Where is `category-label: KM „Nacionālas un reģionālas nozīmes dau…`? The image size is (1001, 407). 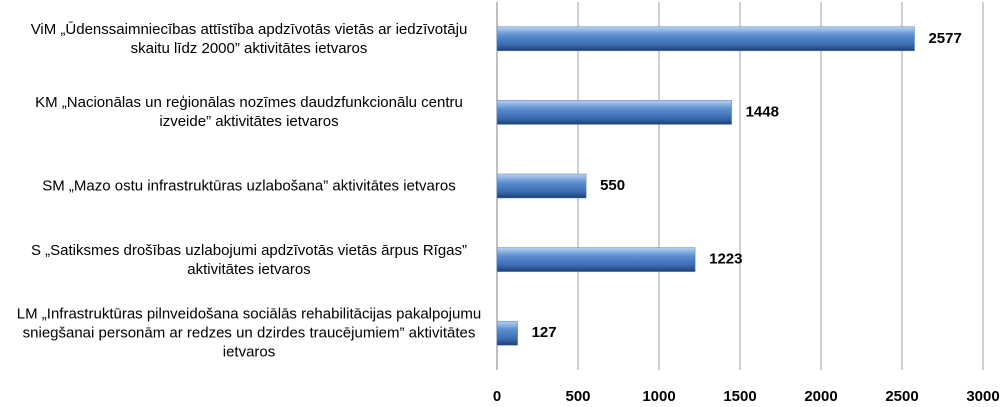 category-label: KM „Nacionālas un reģionālas nozīmes dau… is located at coordinates (249, 112).